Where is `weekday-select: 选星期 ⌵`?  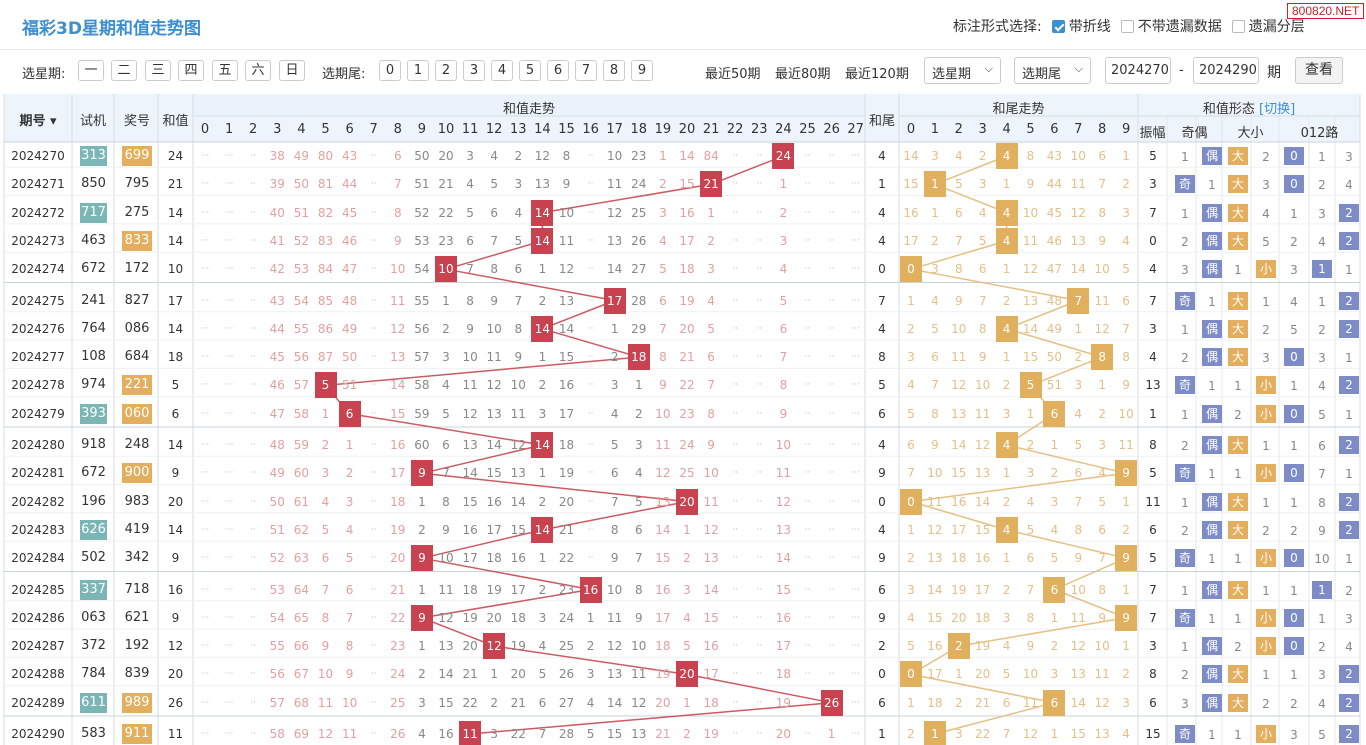 weekday-select: 选星期 ⌵ is located at coordinates (962, 70).